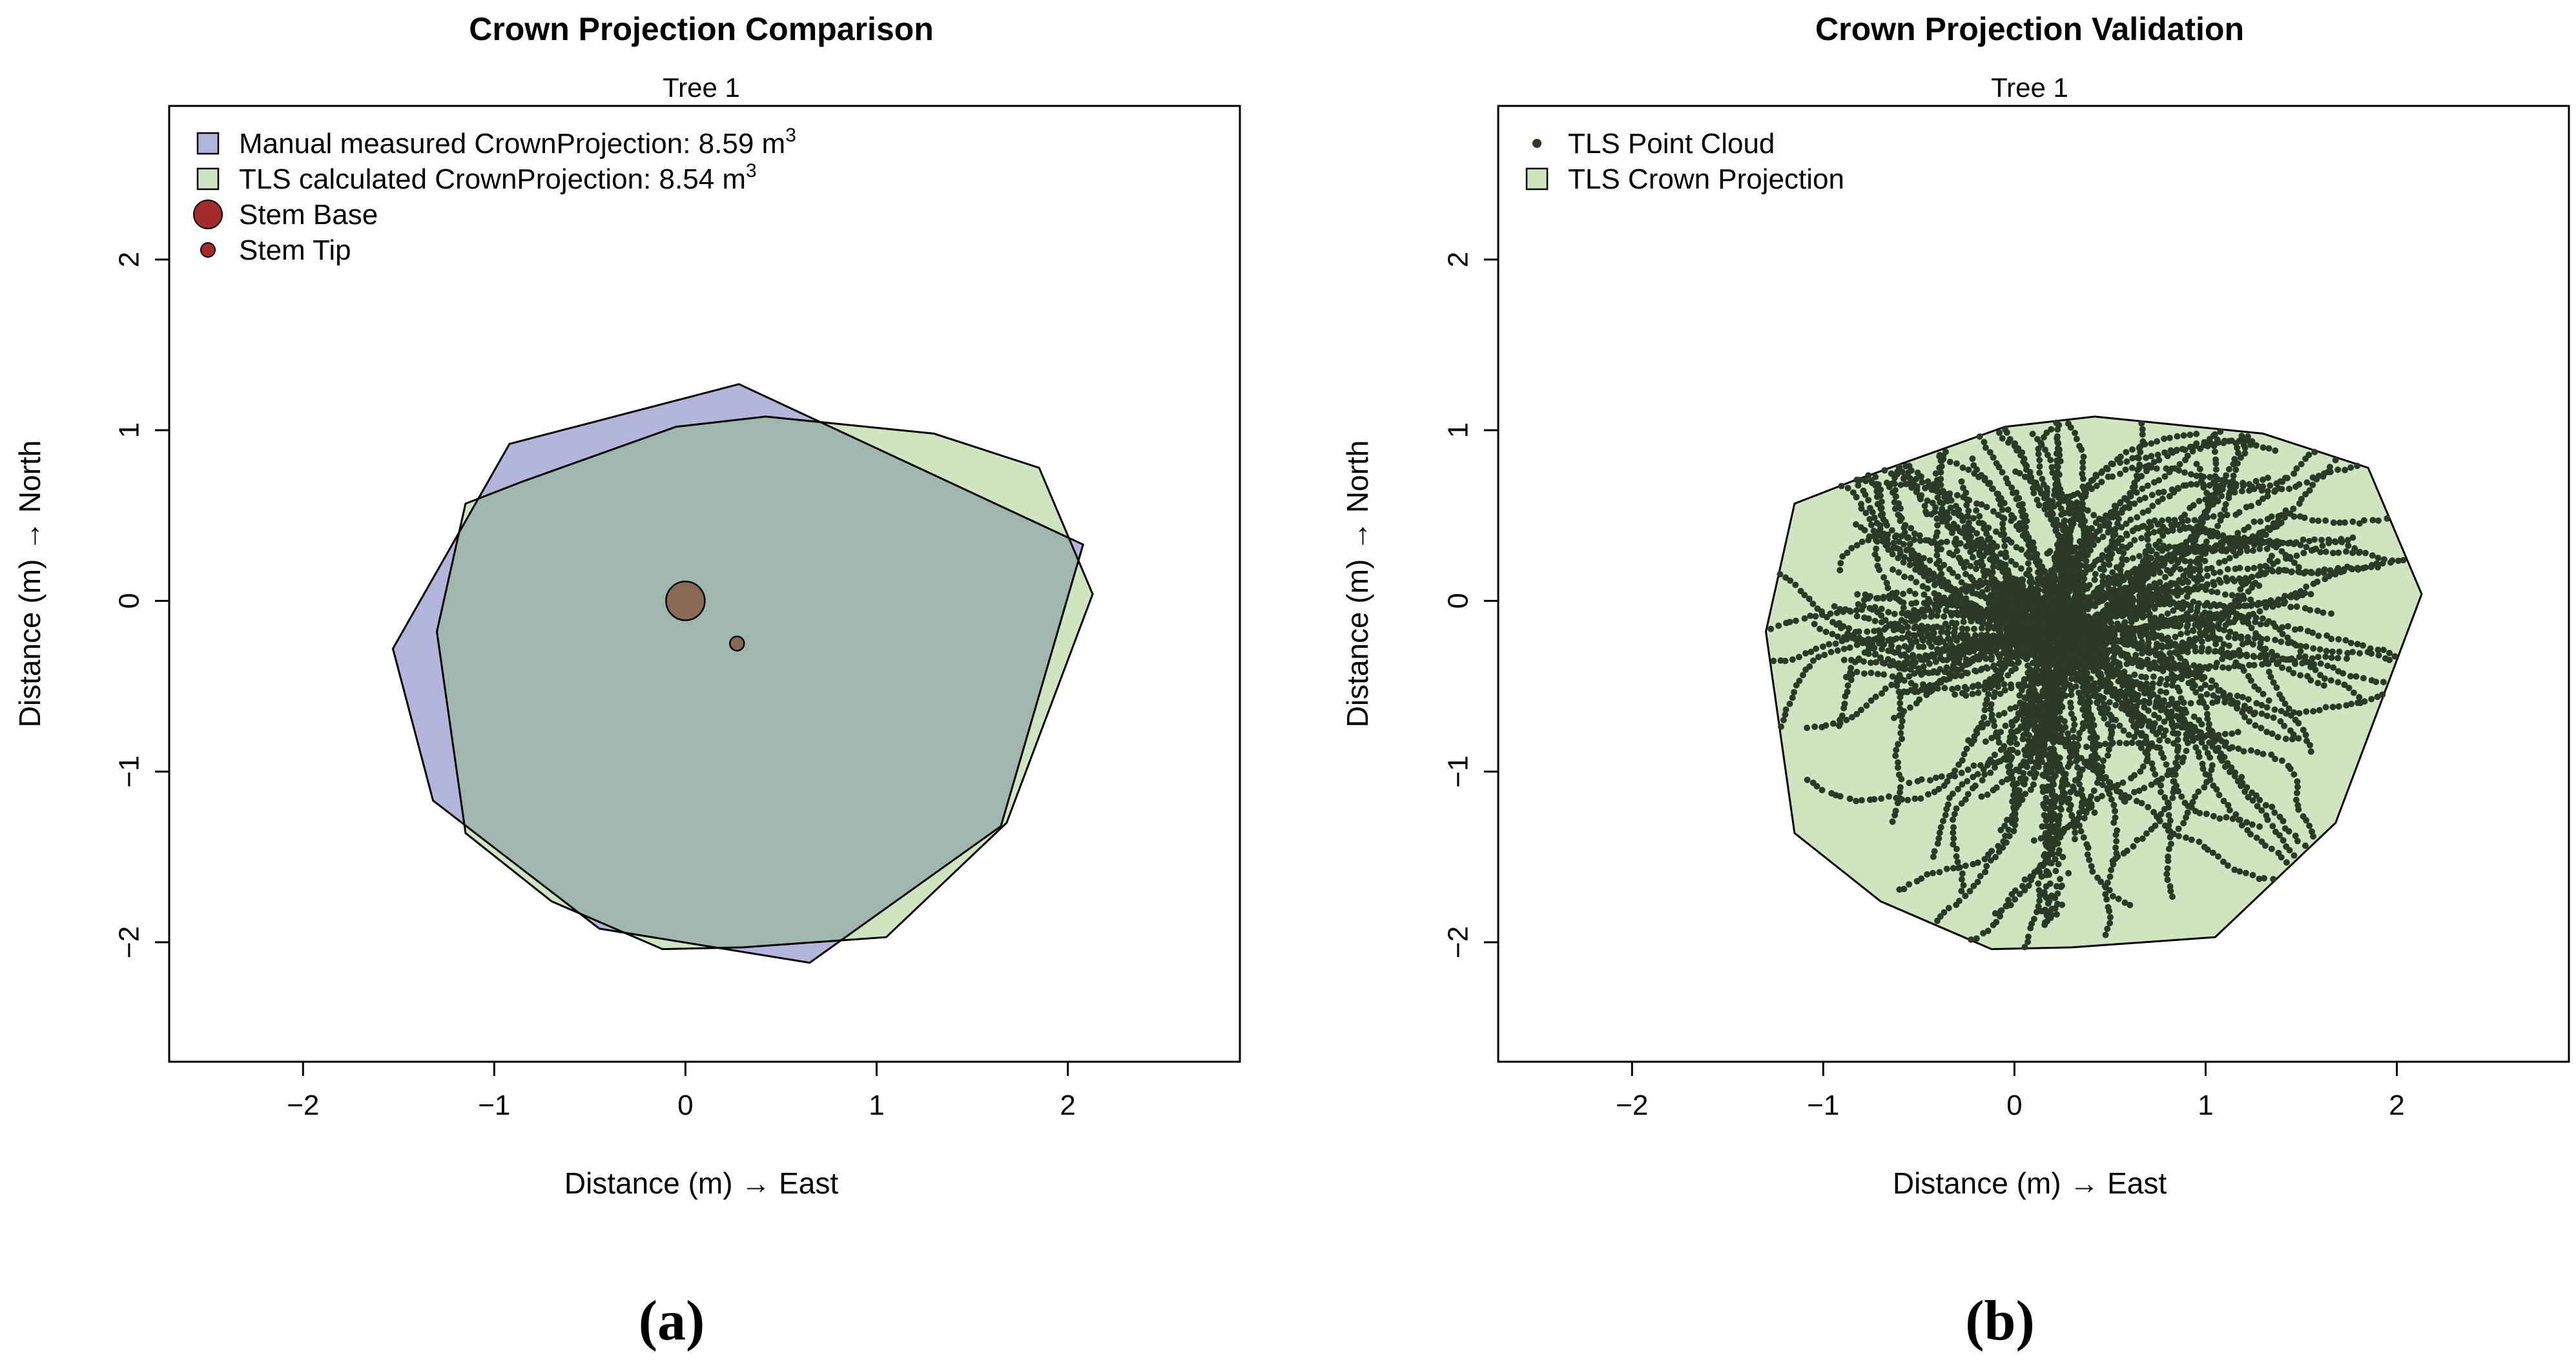 The width and height of the screenshot is (2576, 1364). Describe the element at coordinates (498, 177) in the screenshot. I see `legend-label: TLS calculated CrownProjection: 8.54 m3` at that location.